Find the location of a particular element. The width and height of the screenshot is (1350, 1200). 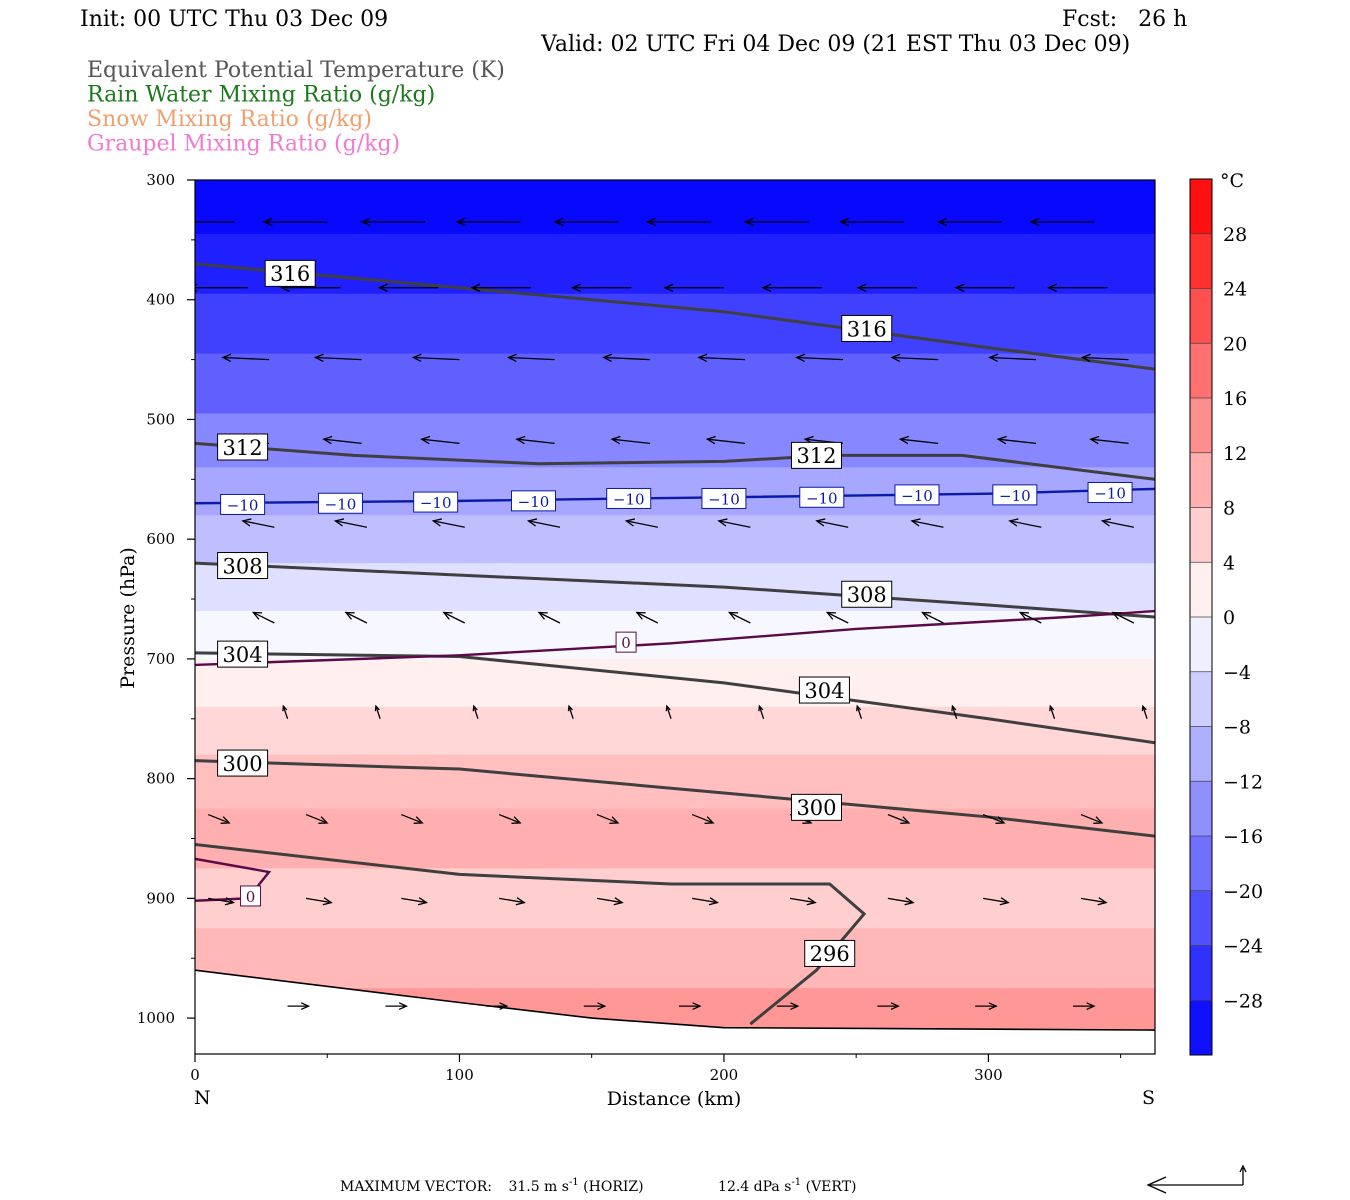

colorbar-tick-label: −28 is located at coordinates (1243, 1001).